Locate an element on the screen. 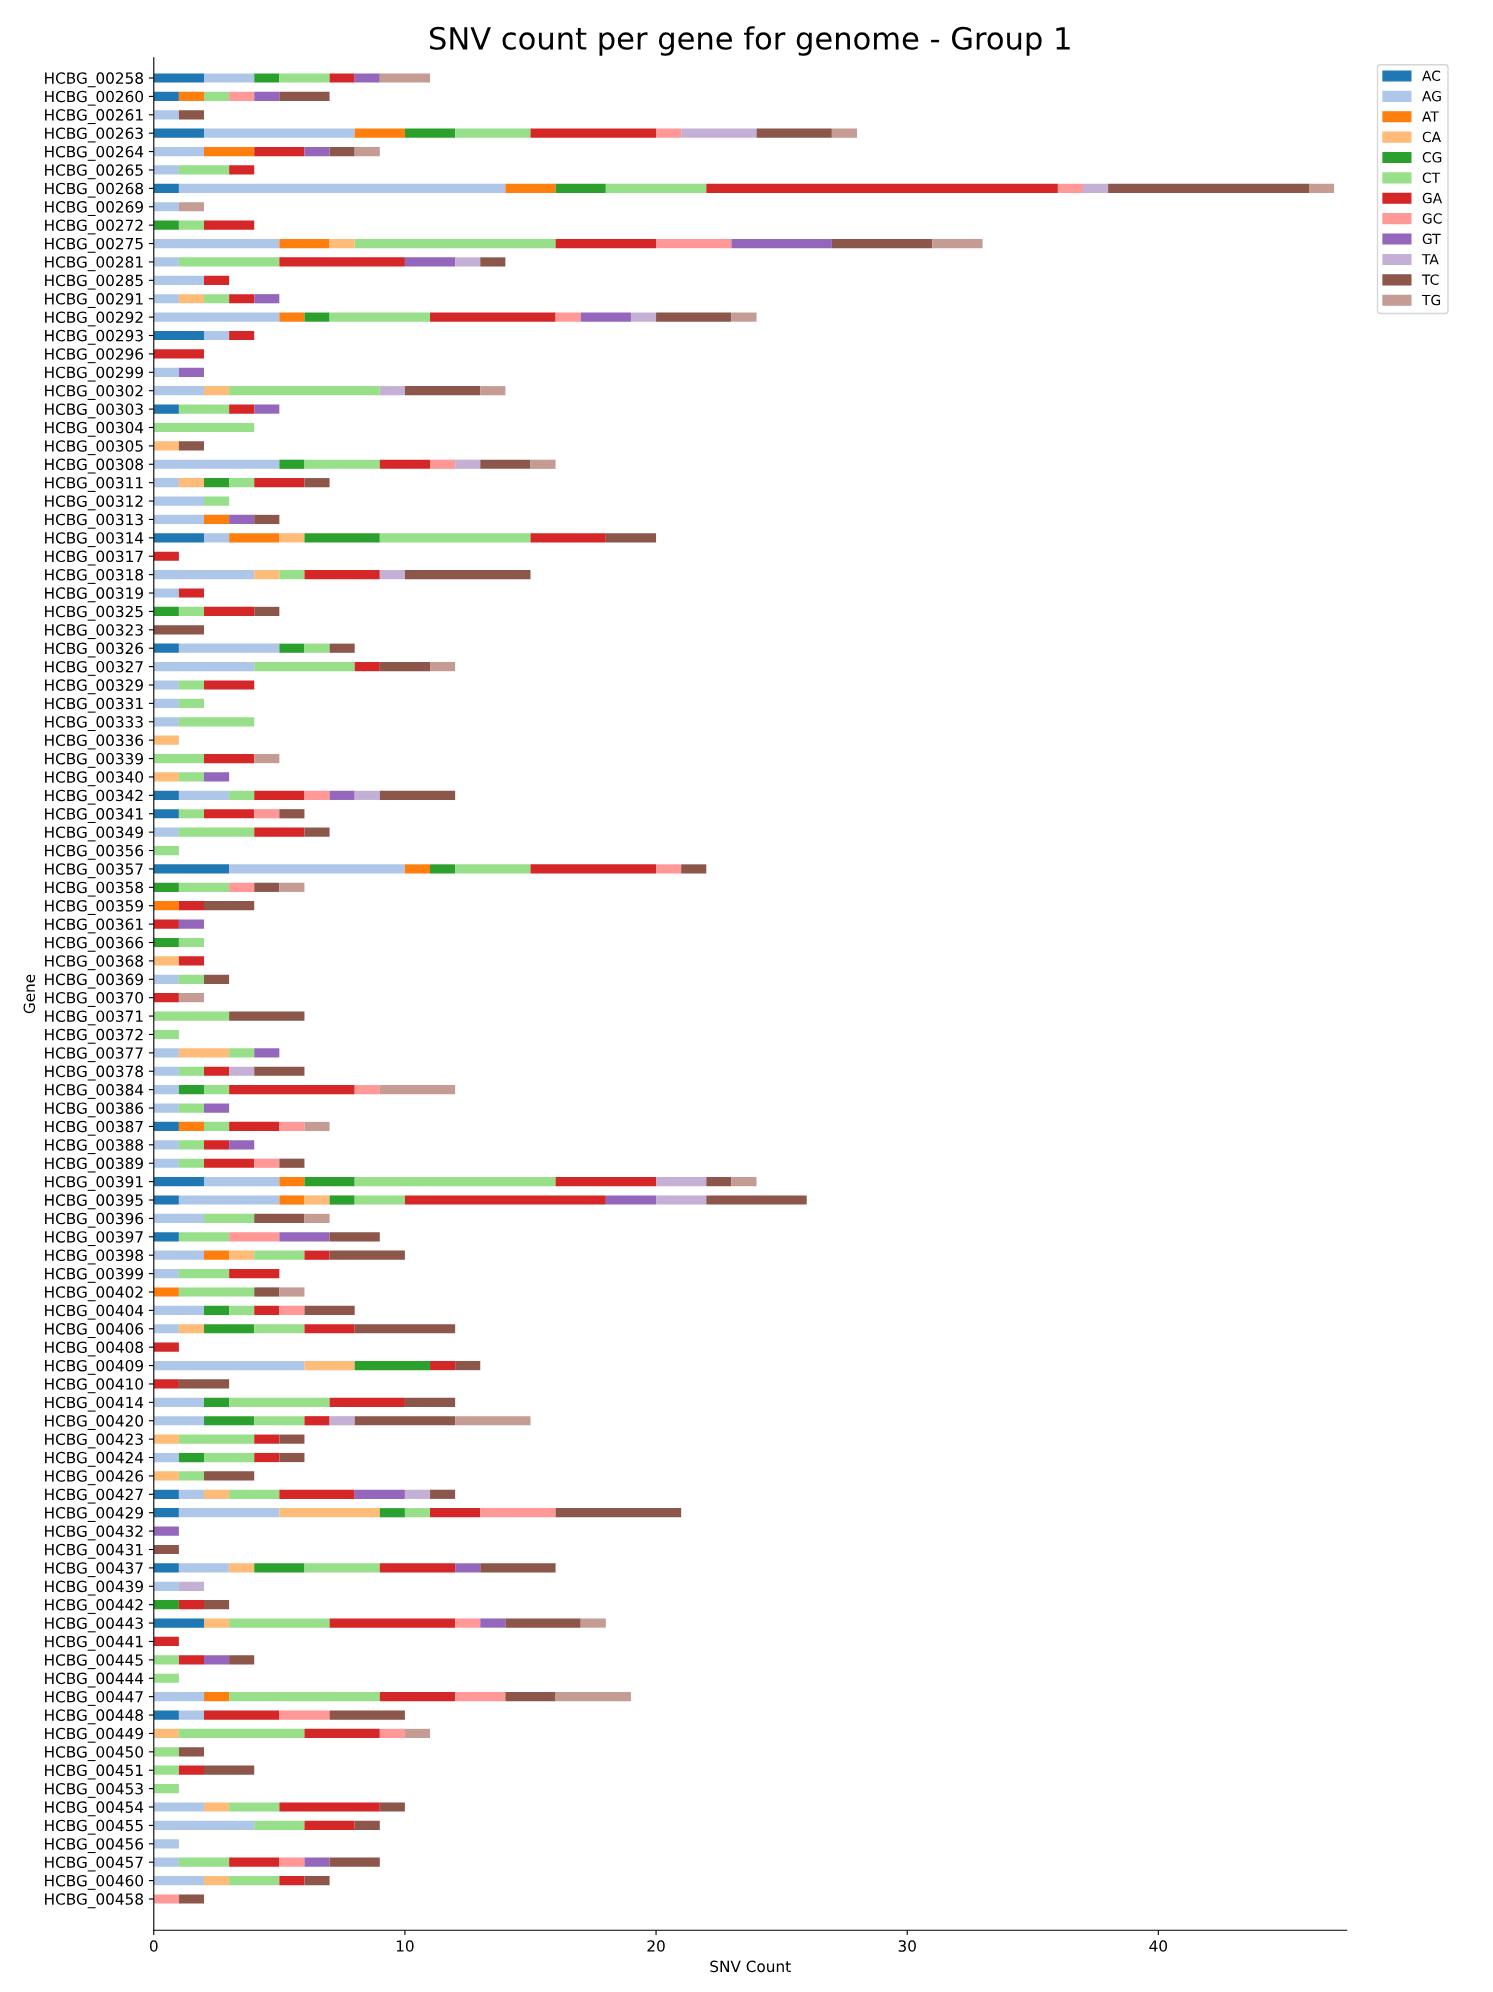 This screenshot has height=1992, width=1493. y-tick-label: HCBG_00429 is located at coordinates (94, 1514).